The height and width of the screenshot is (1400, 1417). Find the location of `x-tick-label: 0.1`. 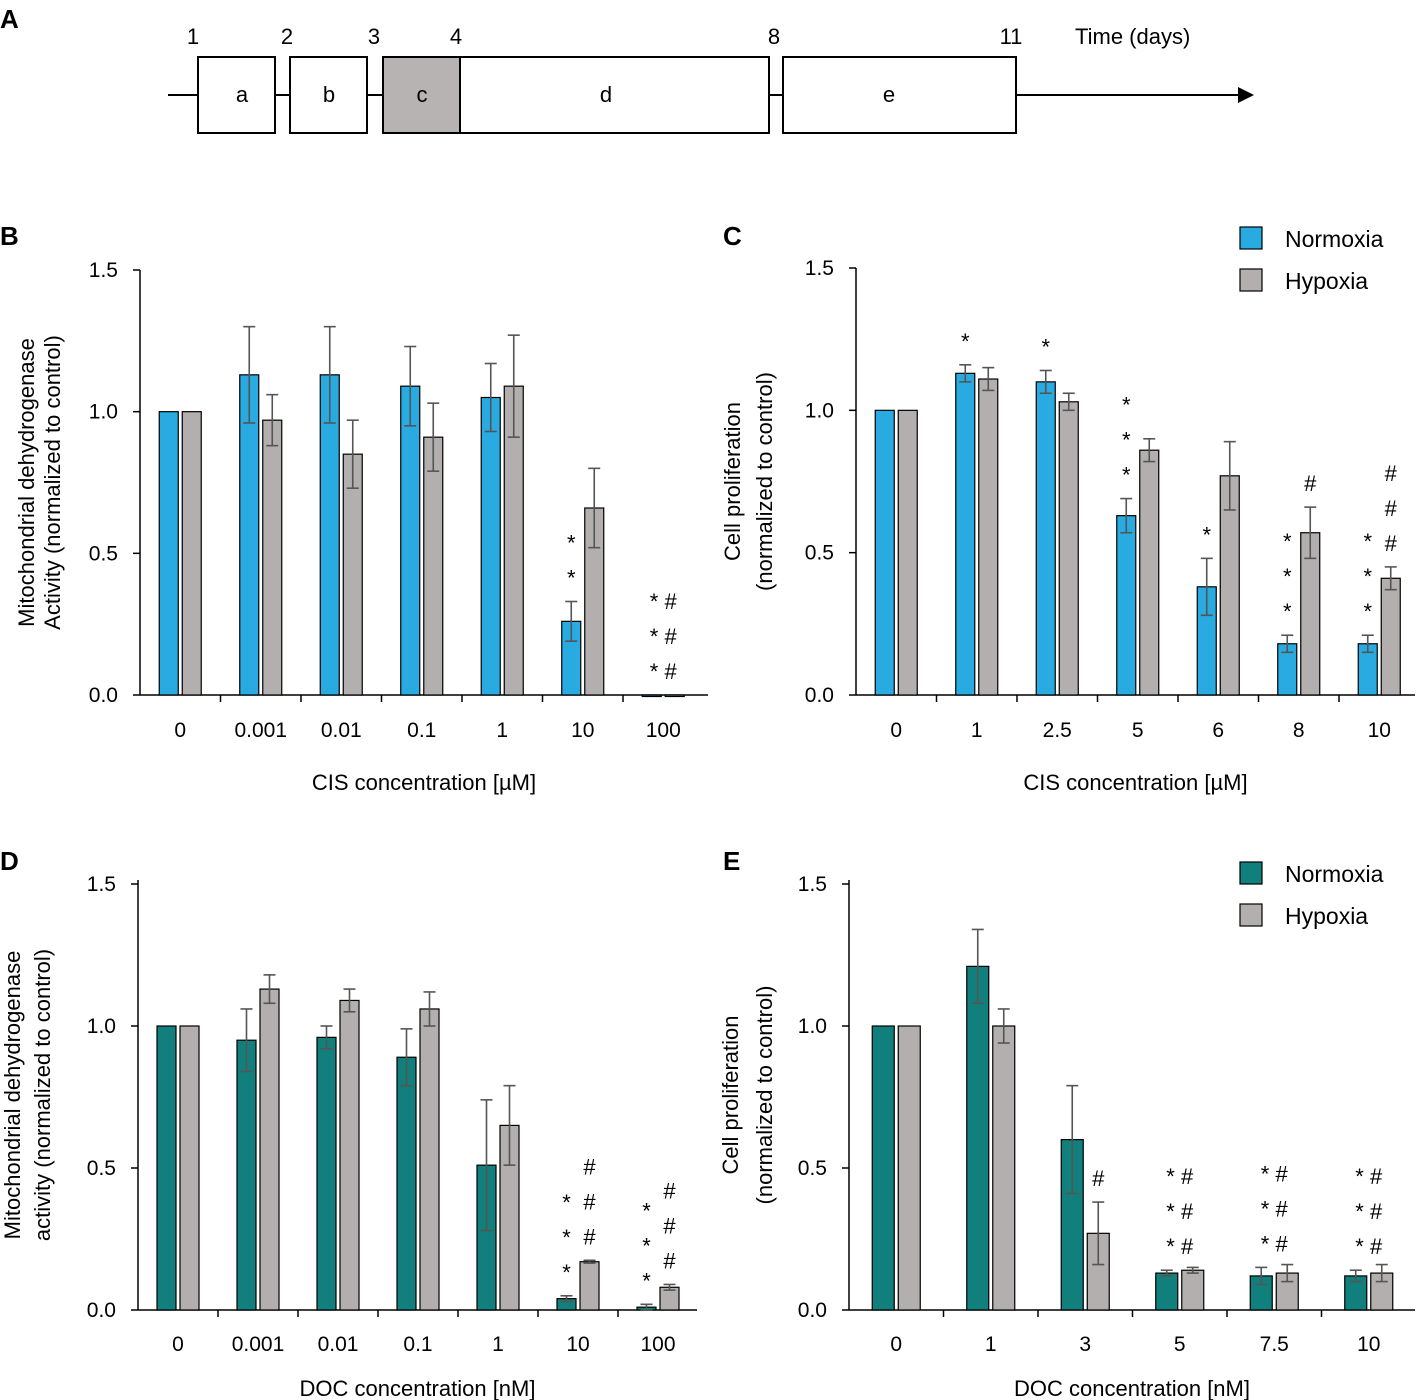

x-tick-label: 0.1 is located at coordinates (421, 730).